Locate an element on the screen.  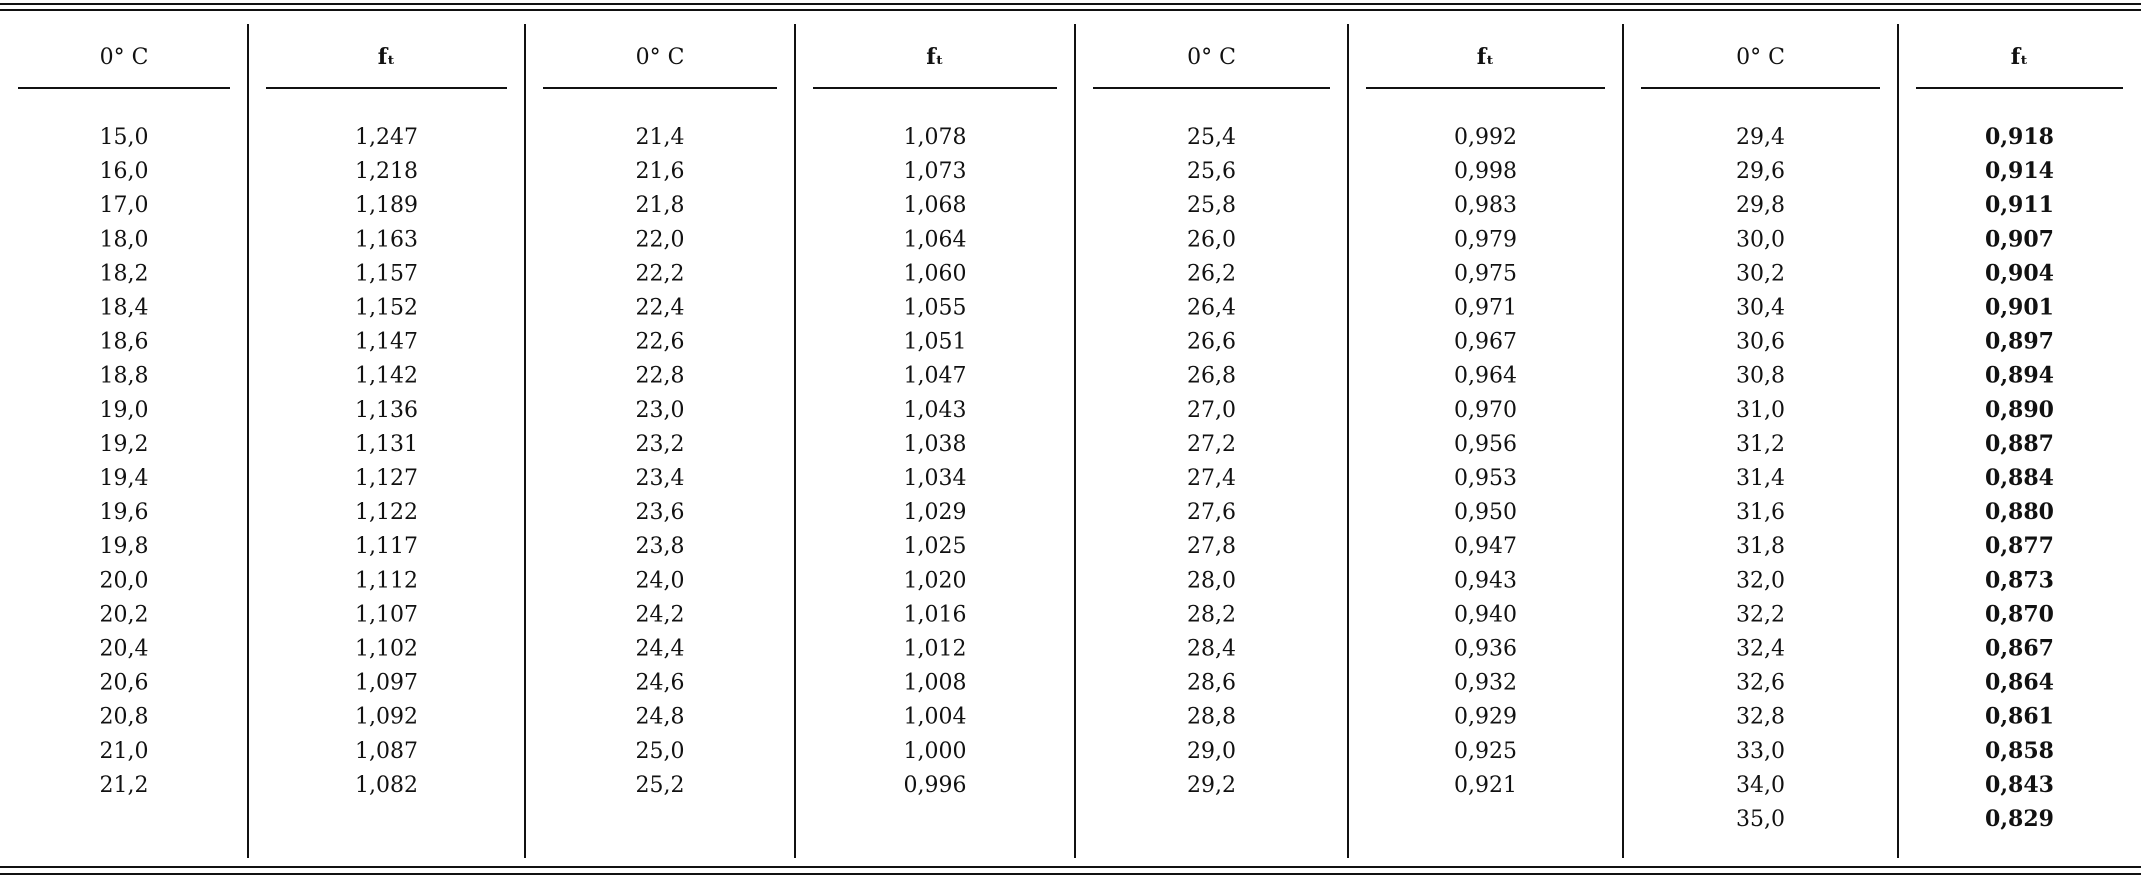
cell: 0,880 is located at coordinates (2019, 512).